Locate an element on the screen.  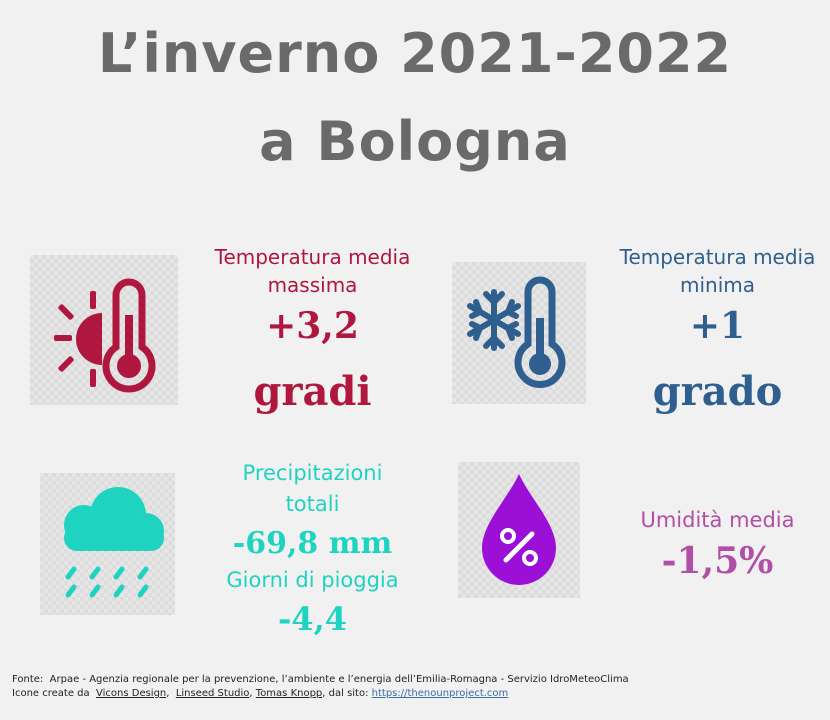
min-temp-label: Temperatura media minima is located at coordinates (717, 271).